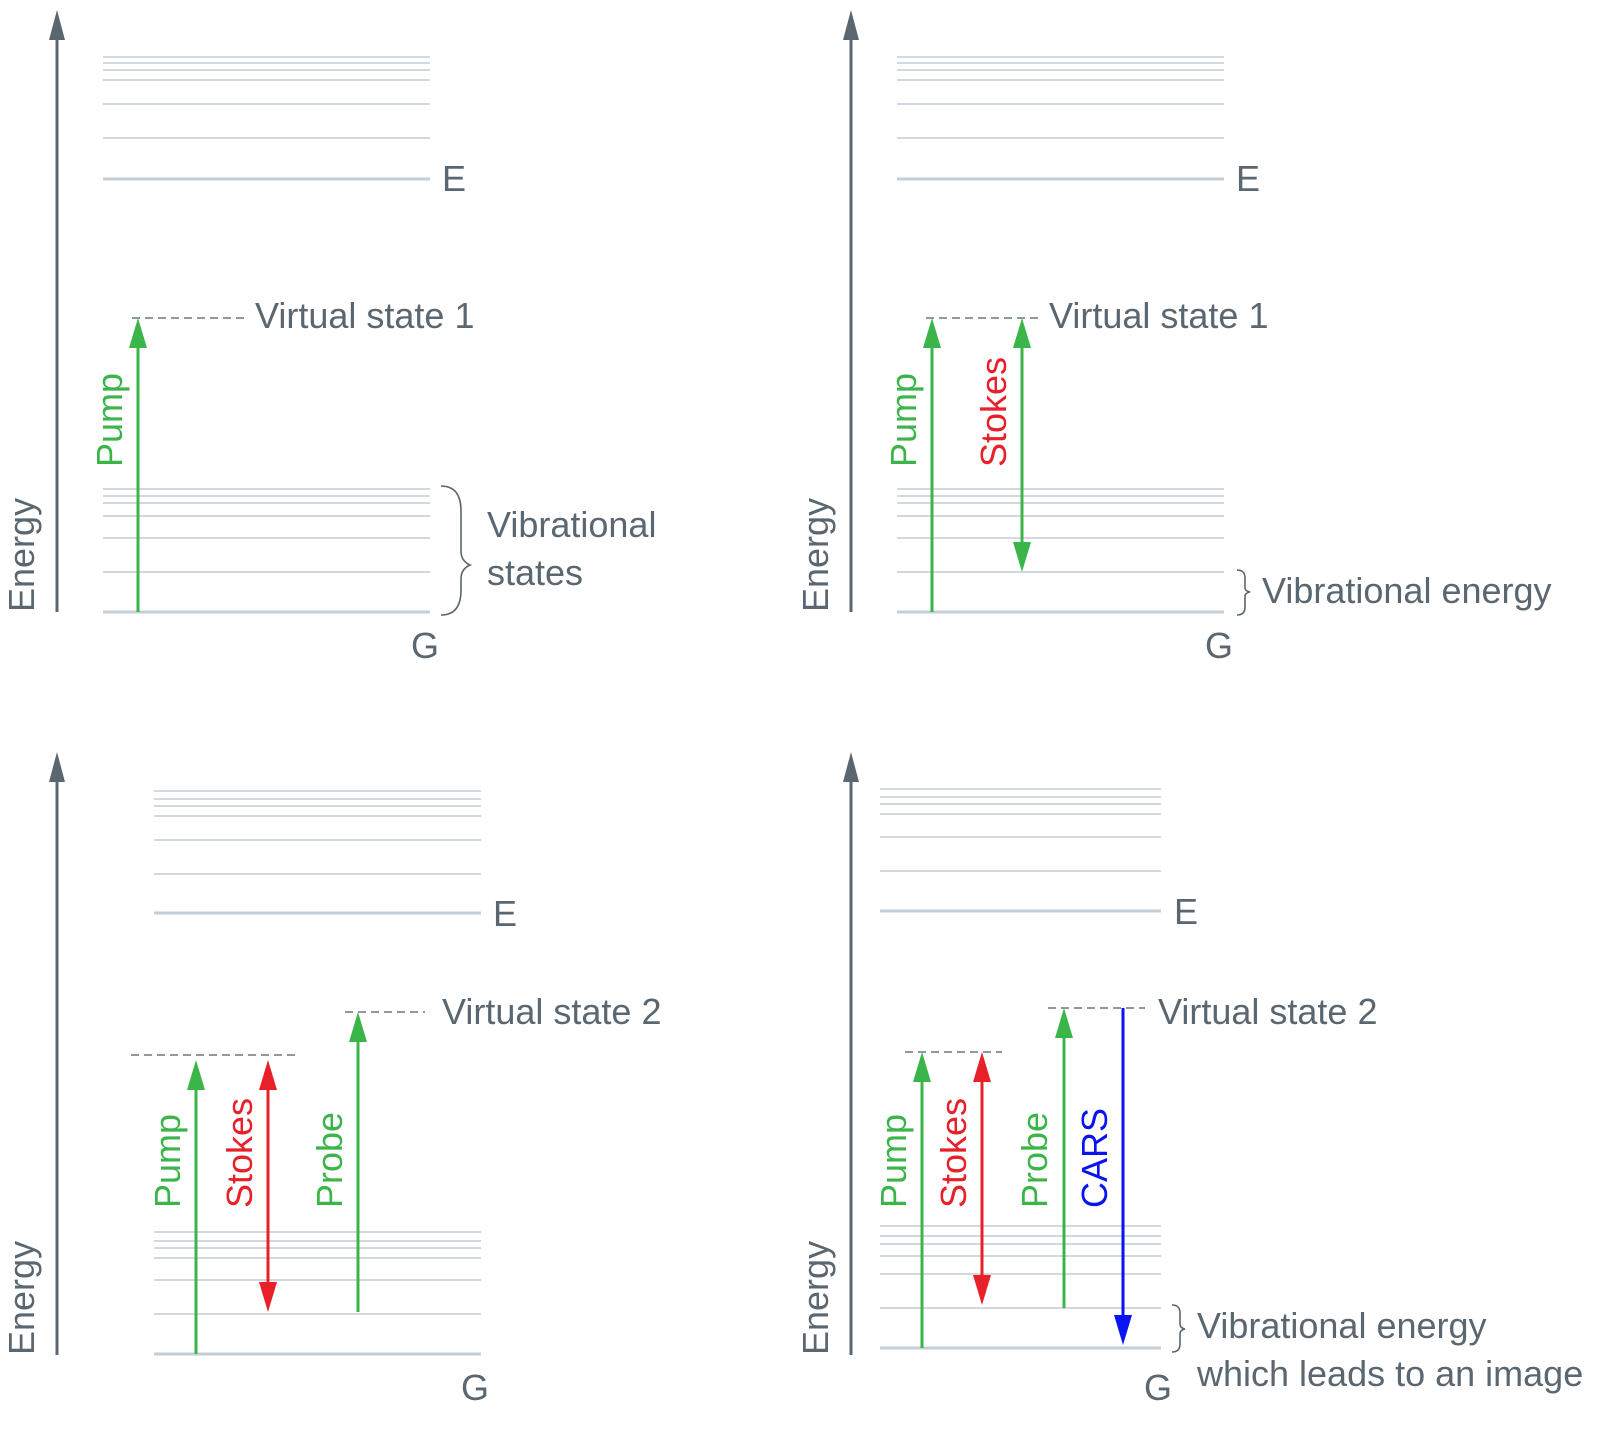 This screenshot has width=1600, height=1445. Describe the element at coordinates (1389, 1373) in the screenshot. I see `brace-label: which leads to an image` at that location.